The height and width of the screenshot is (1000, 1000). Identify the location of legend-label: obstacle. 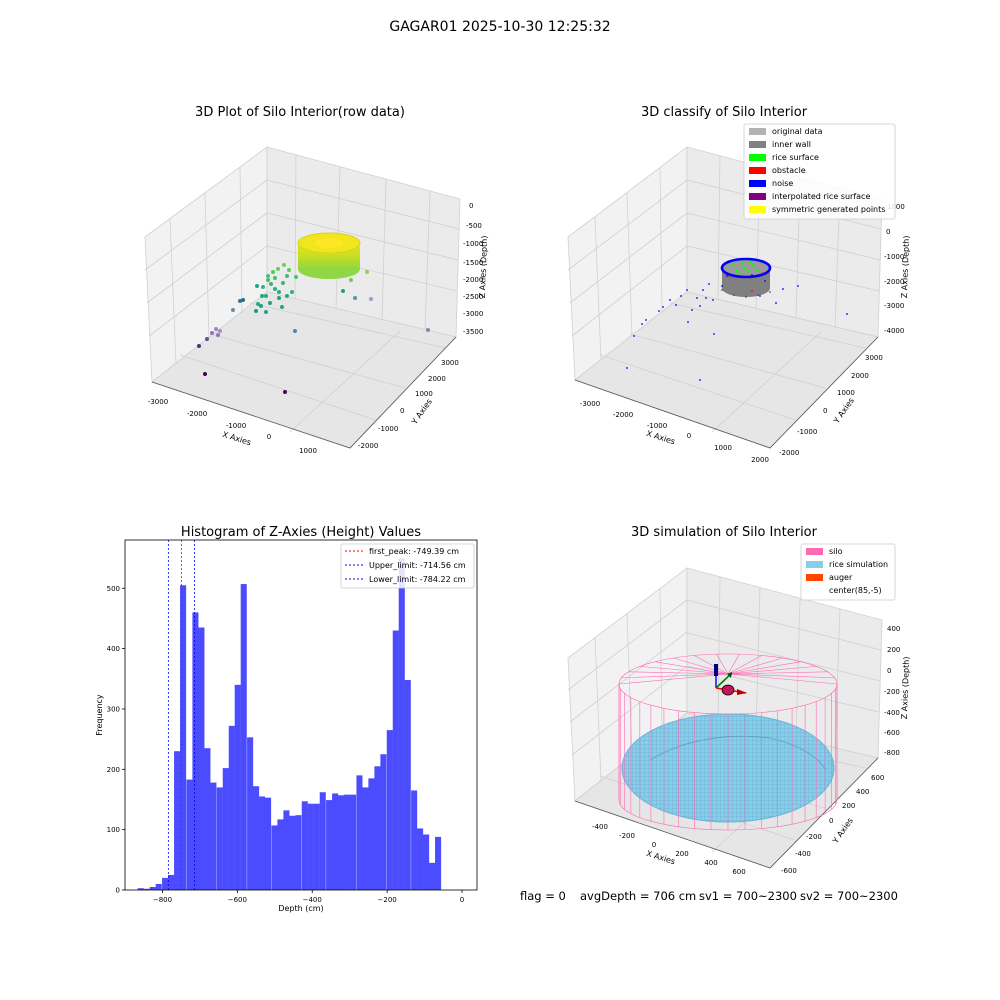
(789, 170).